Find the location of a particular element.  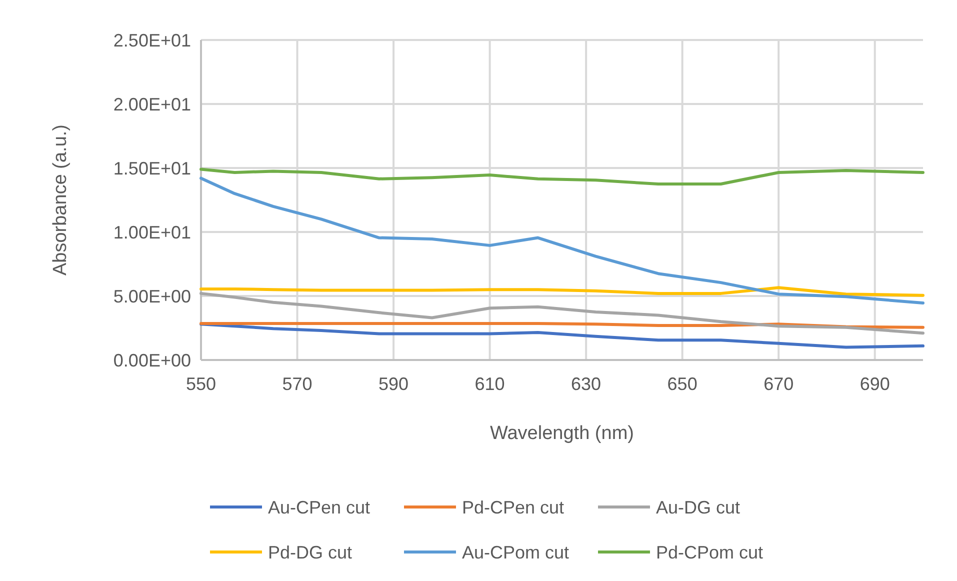

y-tick-label: 0.00E+00 is located at coordinates (152, 360).